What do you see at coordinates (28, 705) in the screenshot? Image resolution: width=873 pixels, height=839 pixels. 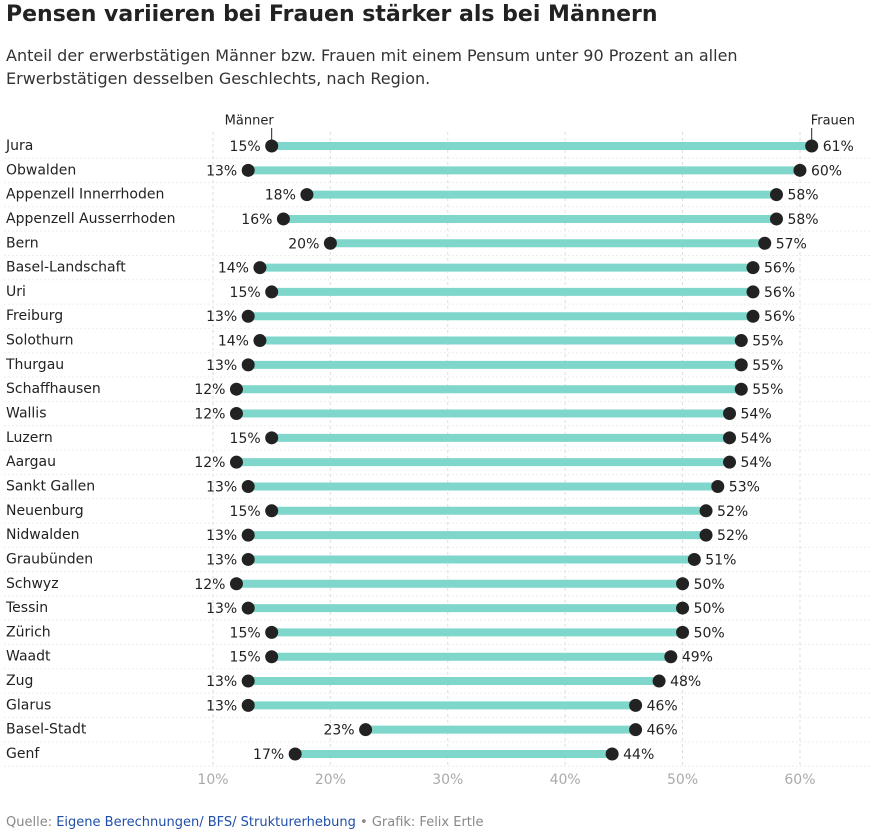 I see `y-tick-label: Glarus` at bounding box center [28, 705].